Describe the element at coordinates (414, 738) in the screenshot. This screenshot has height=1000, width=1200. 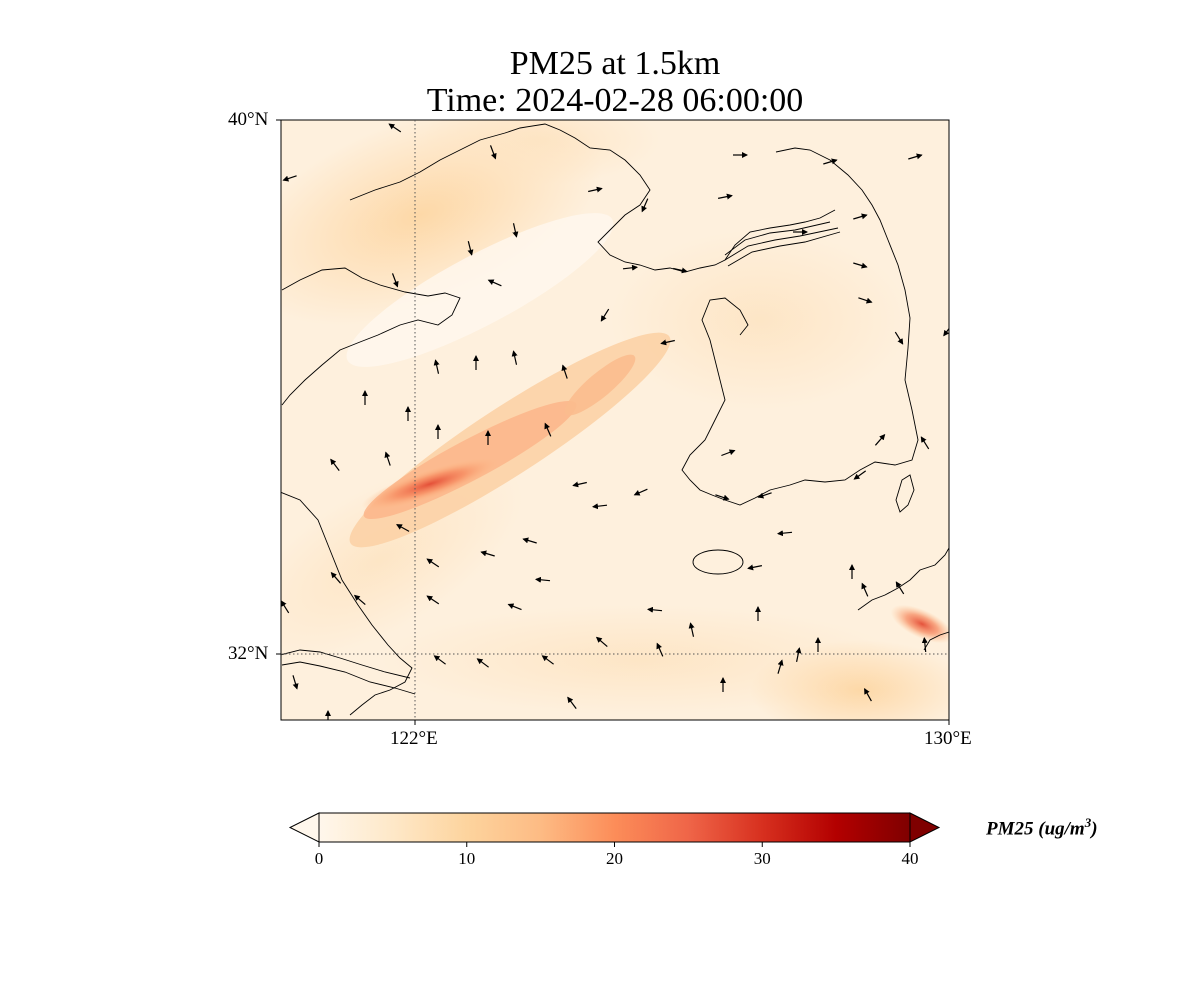
I see `lon-label-122e: 122°E` at that location.